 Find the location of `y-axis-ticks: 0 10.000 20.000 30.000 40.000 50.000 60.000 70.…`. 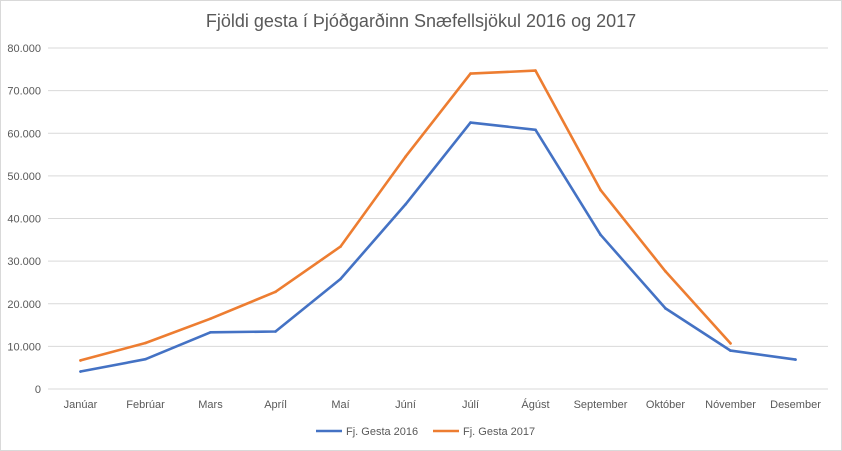

y-axis-ticks: 0 10.000 20.000 30.000 40.000 50.000 60.000 70.… is located at coordinates (24, 219).